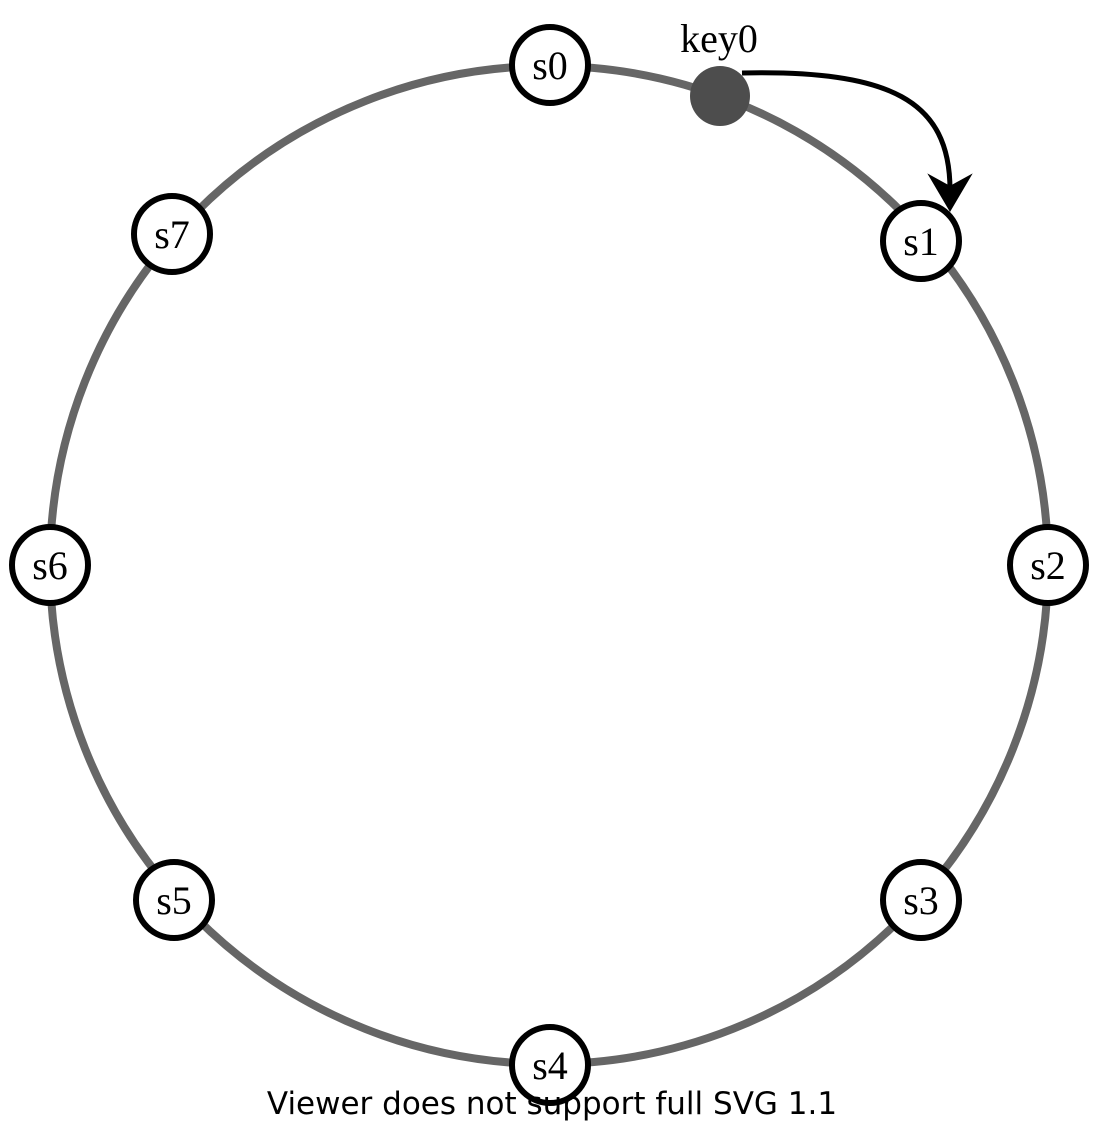 Image resolution: width=1103 pixels, height=1128 pixels. I want to click on server-node-s1: s1, so click(921, 241).